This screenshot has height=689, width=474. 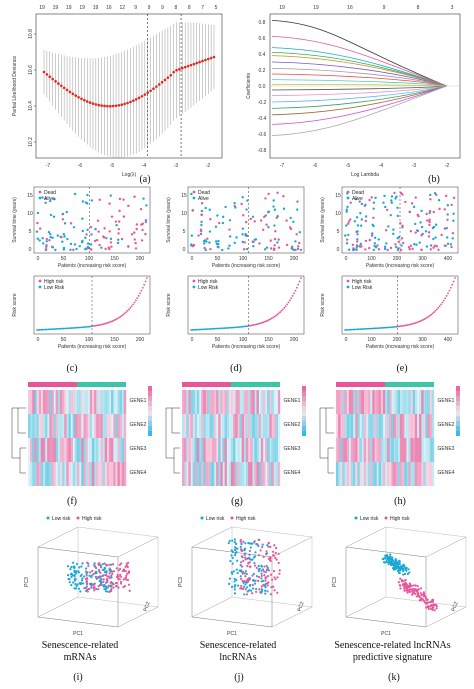 What do you see at coordinates (236, 368) in the screenshot?
I see `label-d: (d)` at bounding box center [236, 368].